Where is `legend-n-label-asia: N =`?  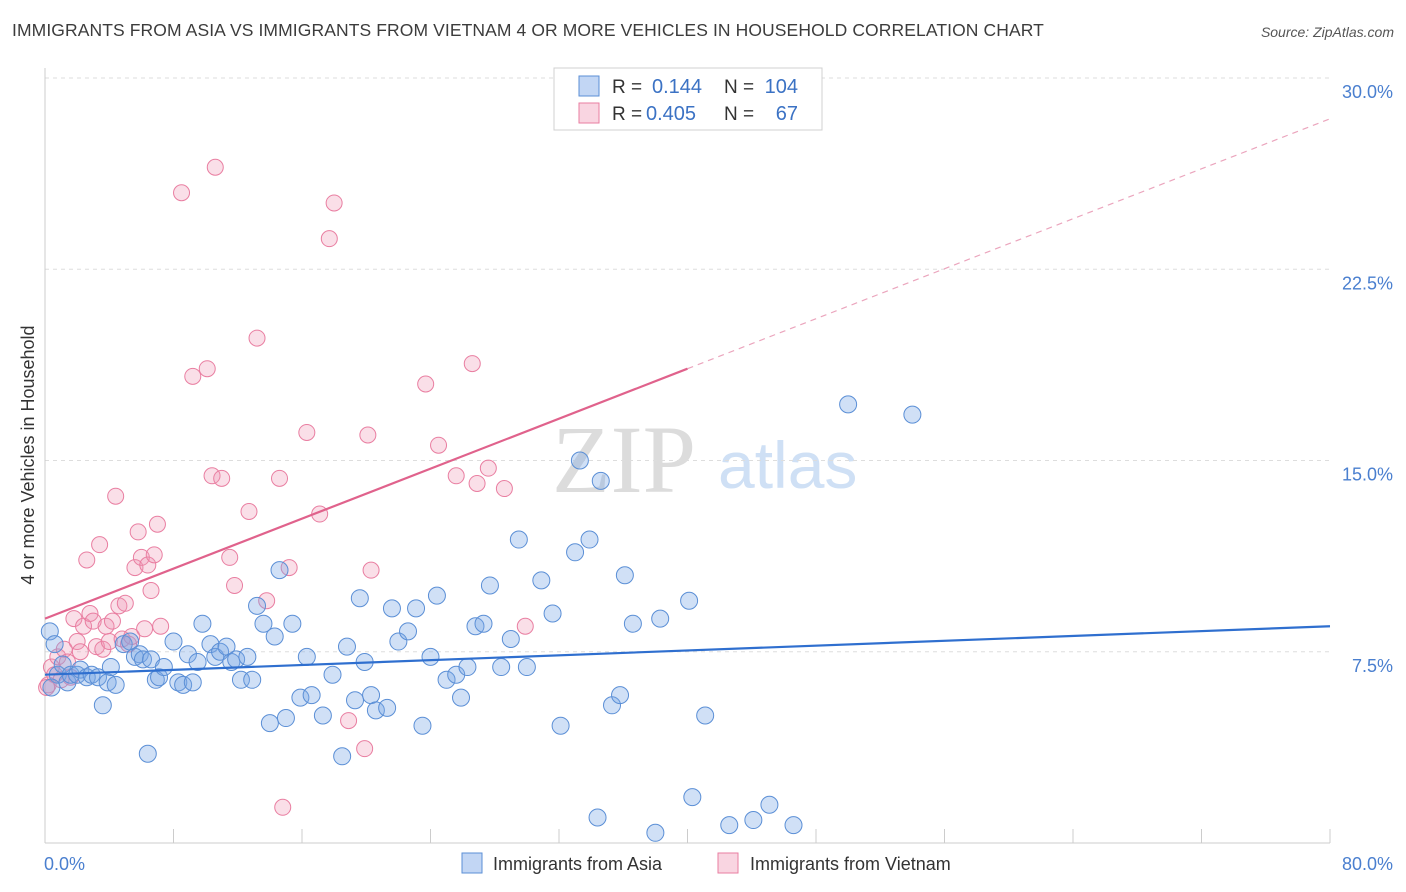 legend-n-label-asia: N = is located at coordinates (739, 87).